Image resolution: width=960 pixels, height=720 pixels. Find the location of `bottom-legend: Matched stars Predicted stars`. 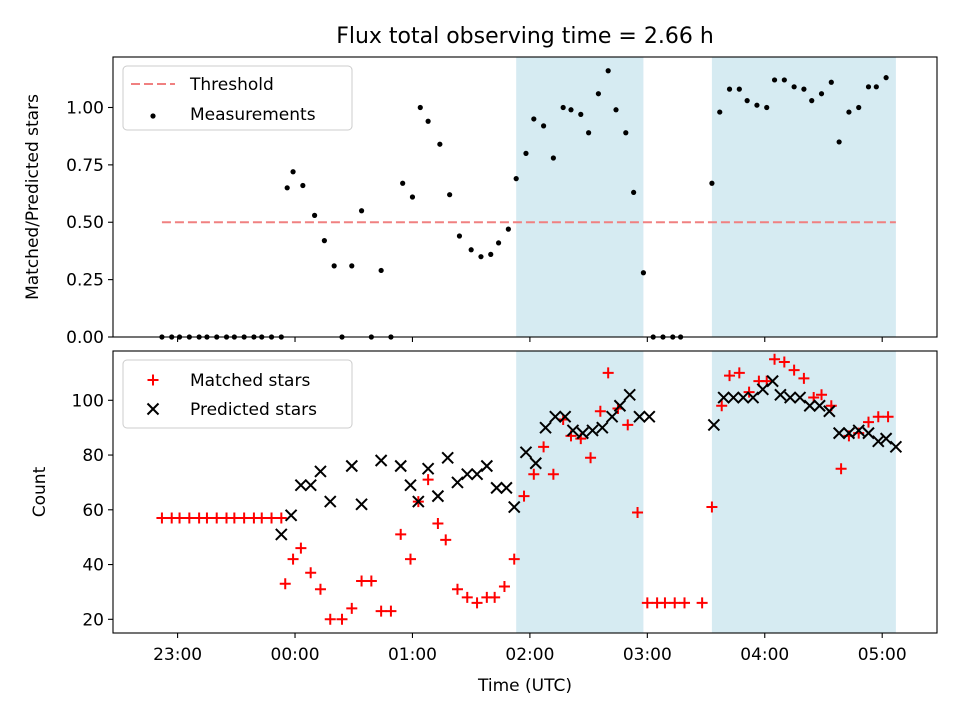

bottom-legend: Matched stars Predicted stars is located at coordinates (237, 394).